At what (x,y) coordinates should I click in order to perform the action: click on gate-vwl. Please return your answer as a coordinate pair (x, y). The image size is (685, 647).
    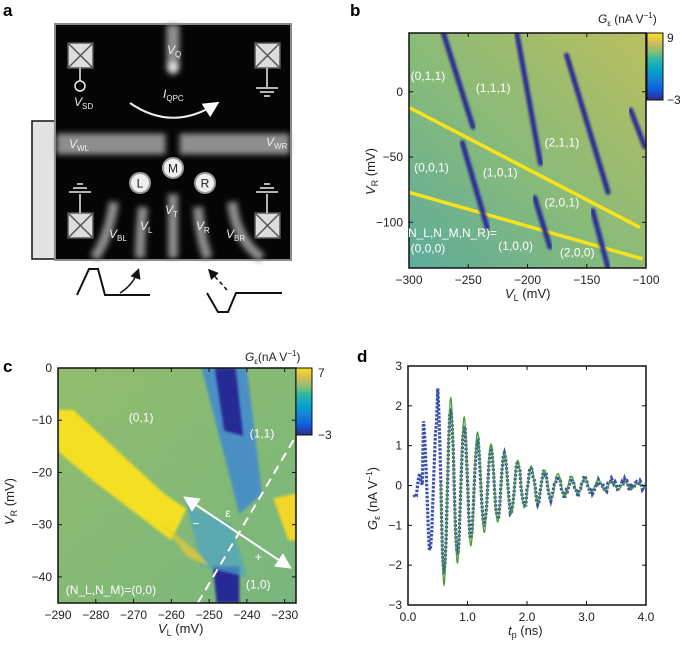
    Looking at the image, I should click on (111, 144).